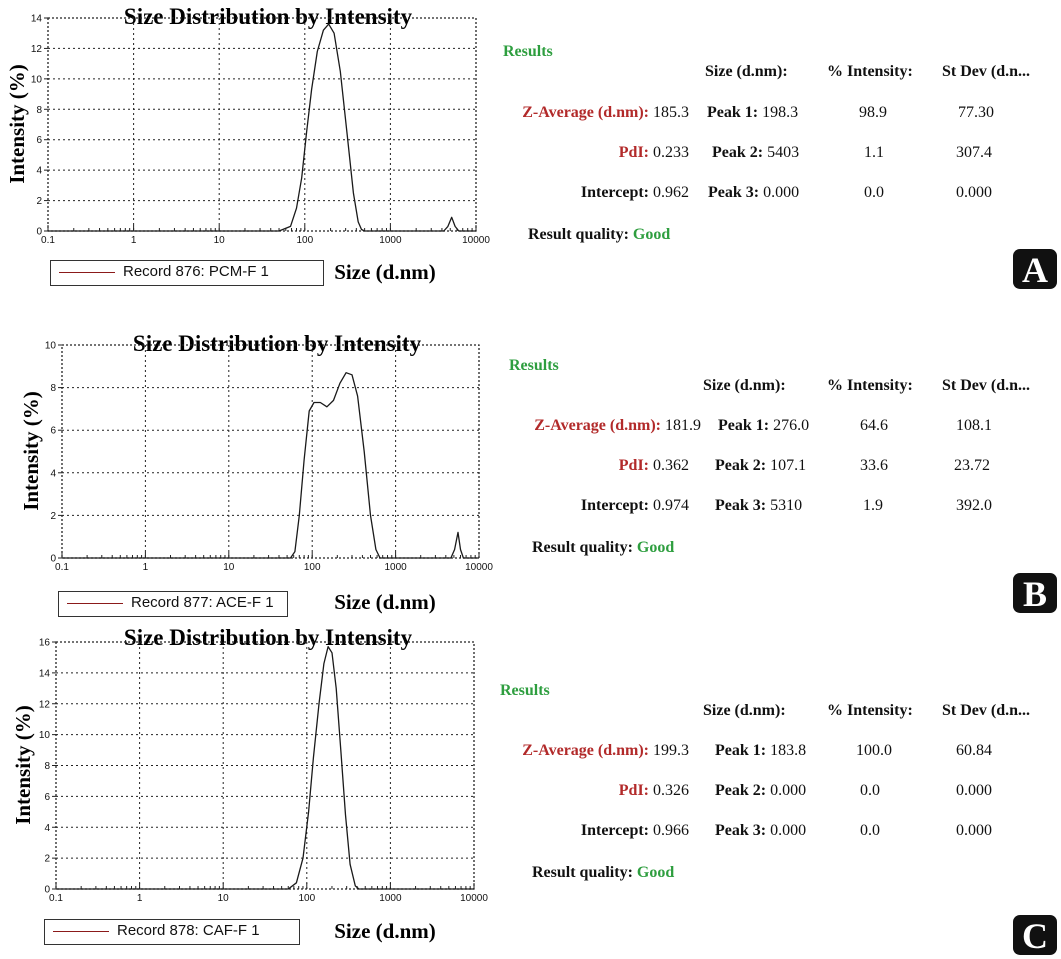 This screenshot has width=1061, height=959. I want to click on y-tick-label: 2, so click(39, 201).